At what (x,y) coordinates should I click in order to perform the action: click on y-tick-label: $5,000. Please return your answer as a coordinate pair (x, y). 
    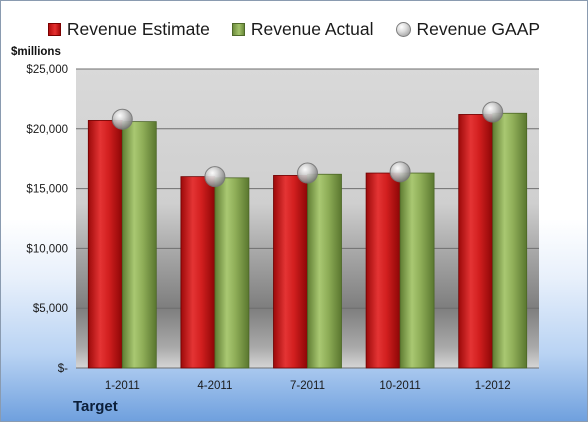
    Looking at the image, I should click on (50, 309).